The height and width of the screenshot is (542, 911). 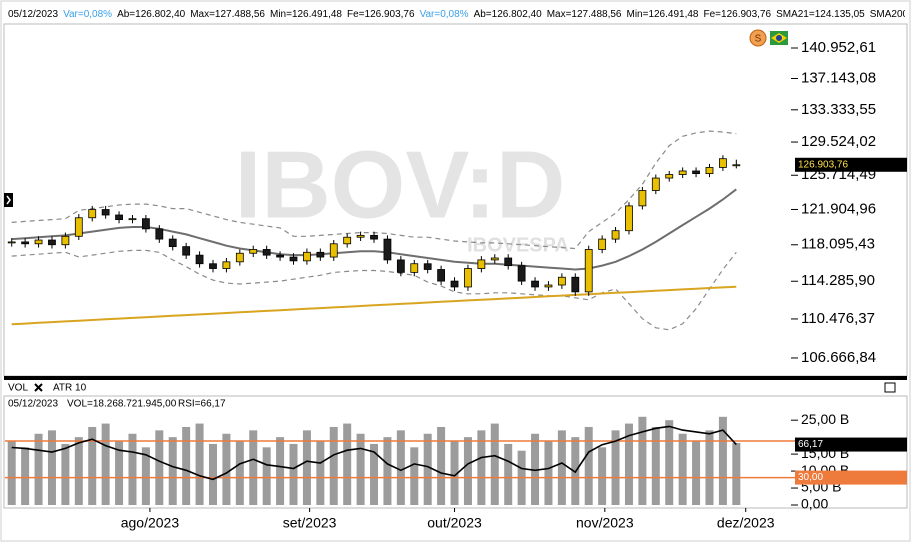 I want to click on header-item: Ab=126.802,40, so click(x=151, y=14).